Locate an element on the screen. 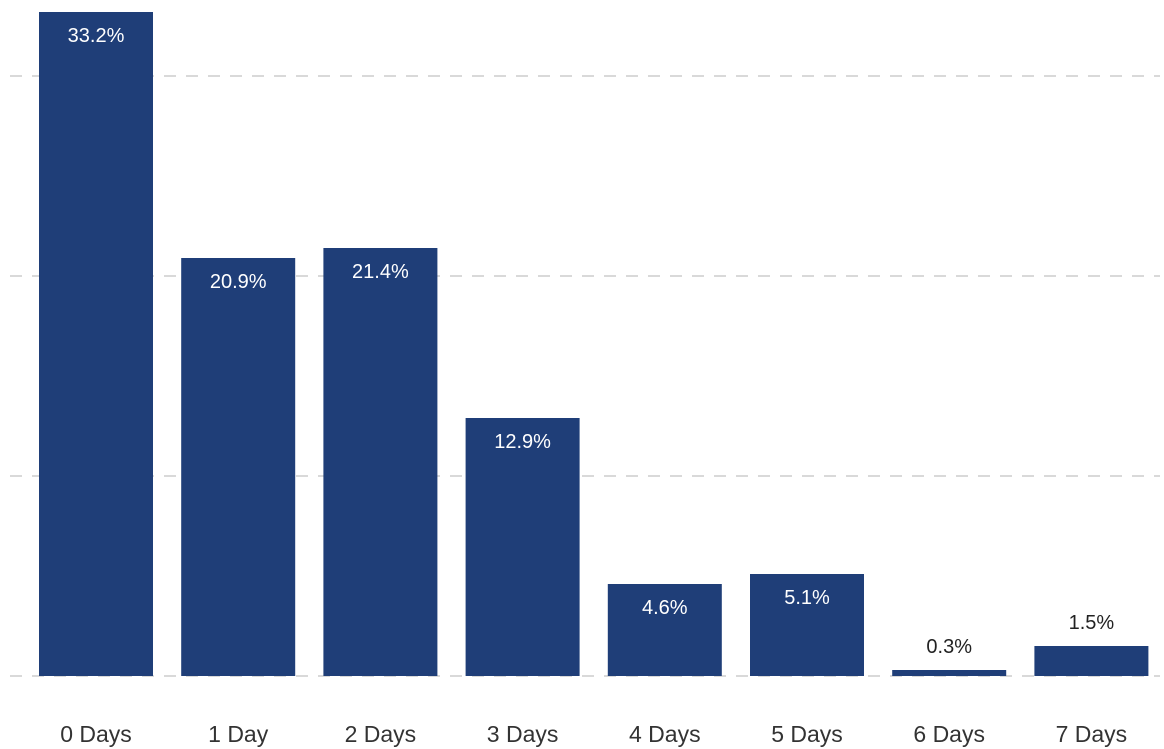 The height and width of the screenshot is (749, 1164). category-label-6: 6 Days is located at coordinates (949, 734).